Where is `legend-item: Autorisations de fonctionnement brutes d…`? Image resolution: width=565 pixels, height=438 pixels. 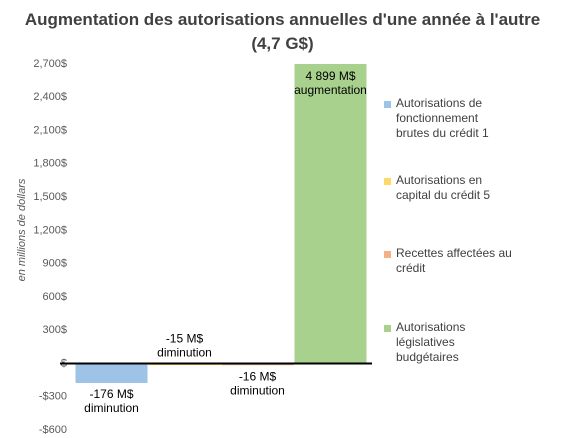
legend-item: Autorisations de fonctionnement brutes d… is located at coordinates (469, 118).